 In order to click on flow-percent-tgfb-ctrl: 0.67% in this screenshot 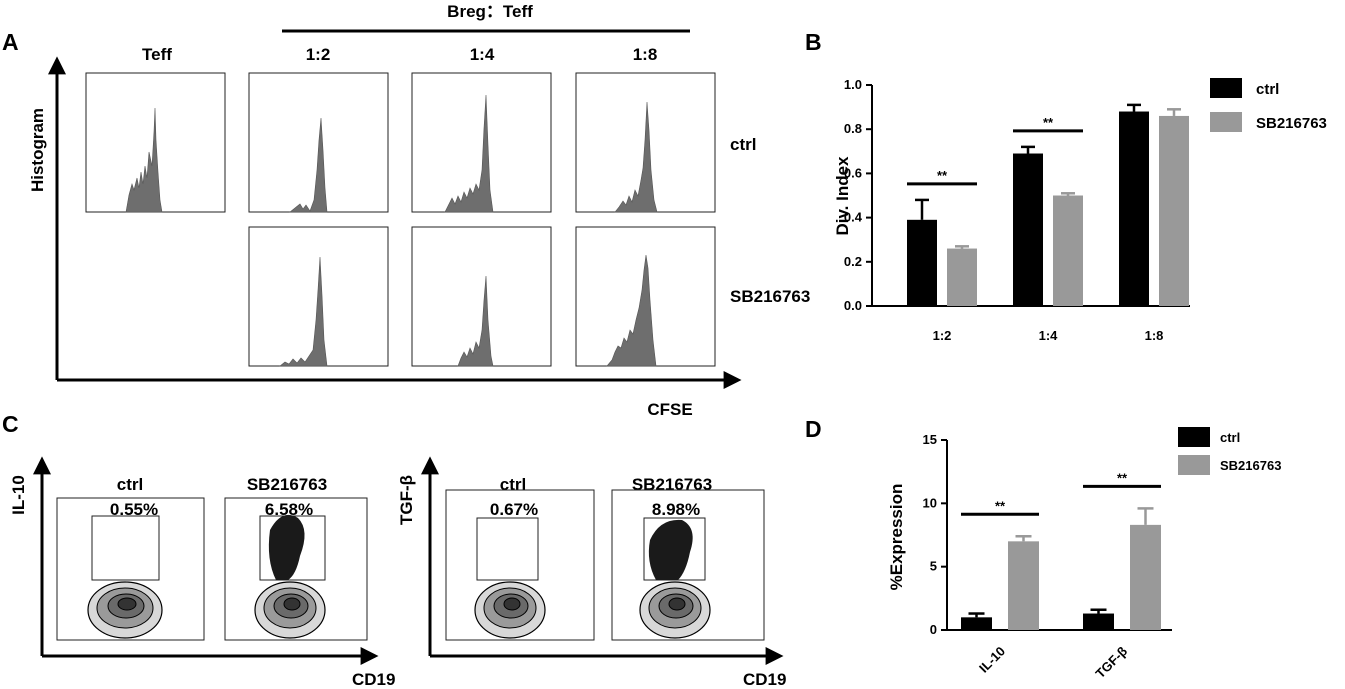, I will do `click(514, 509)`.